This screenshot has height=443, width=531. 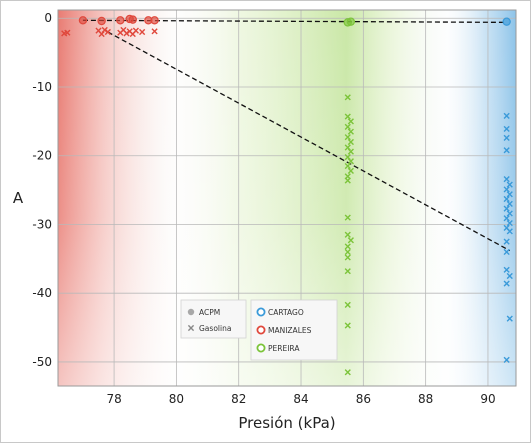 What do you see at coordinates (191, 312) in the screenshot?
I see `legend-marker-acpm` at bounding box center [191, 312].